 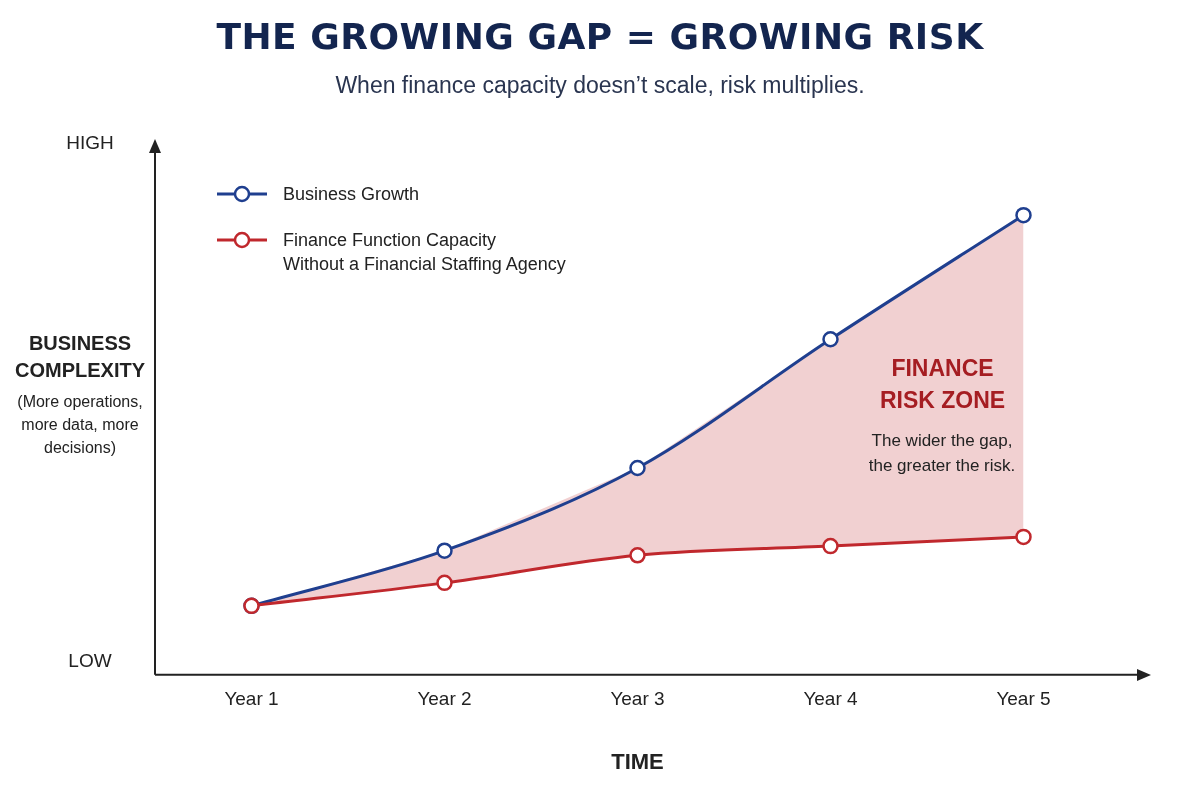 What do you see at coordinates (80, 357) in the screenshot?
I see `y-axis-title: BUSINESS COMPLEXITY` at bounding box center [80, 357].